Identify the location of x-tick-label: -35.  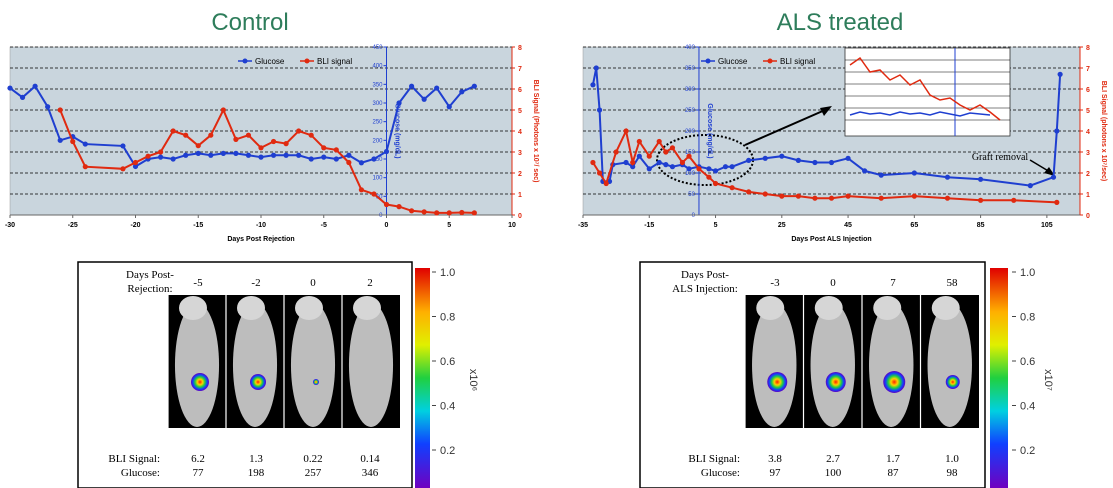
(583, 225).